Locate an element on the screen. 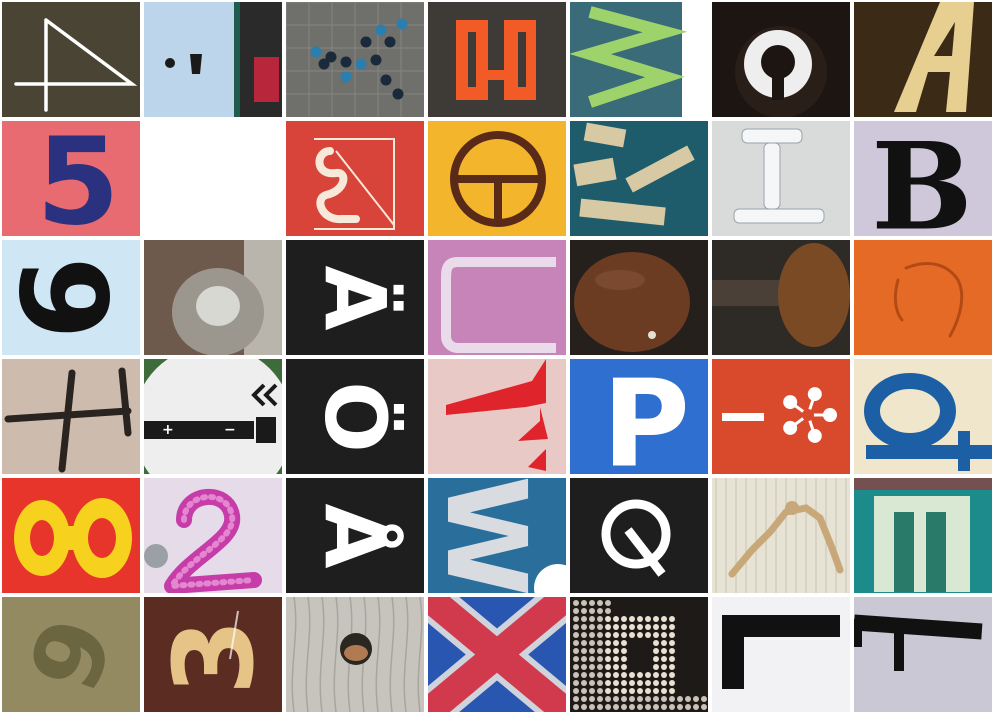  photo-tile-r5c5 is located at coordinates (639, 535).